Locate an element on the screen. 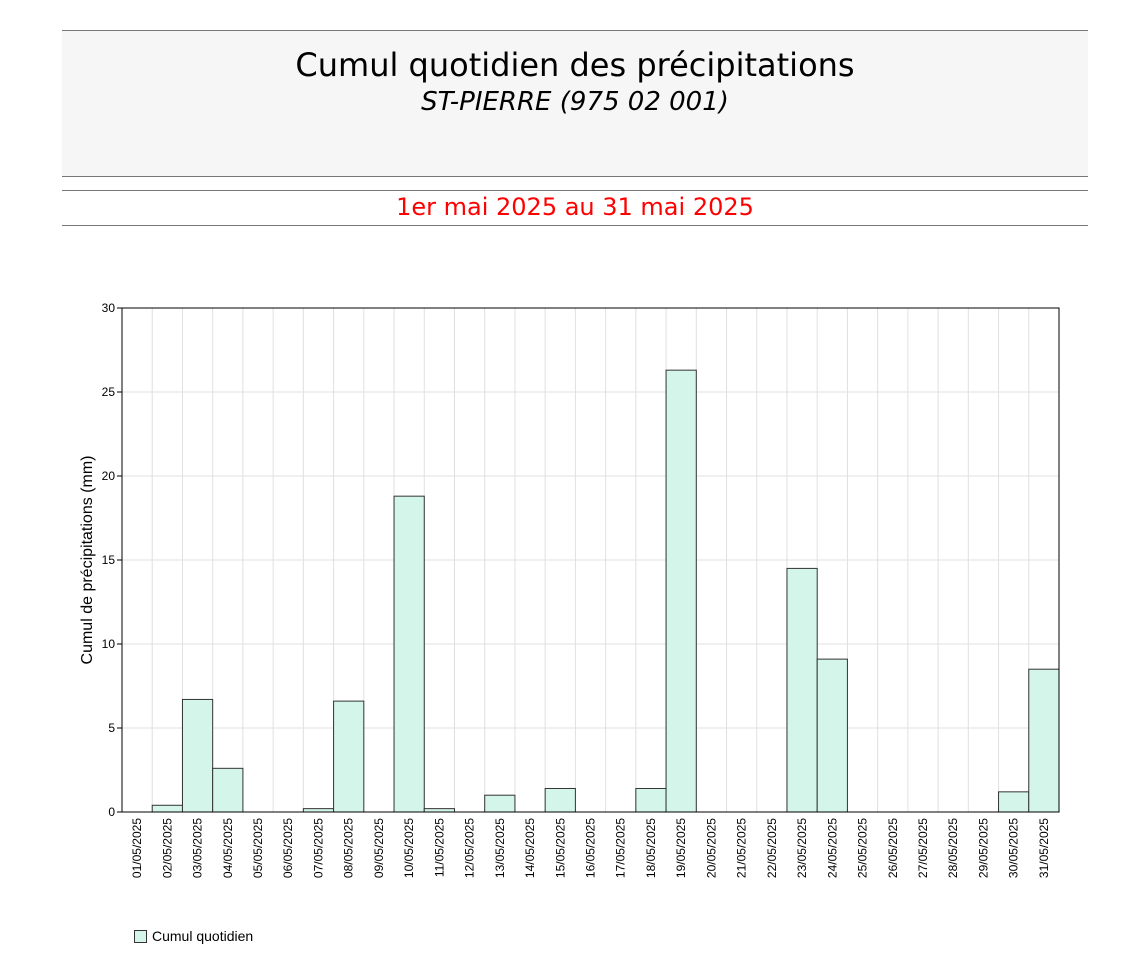 This screenshot has width=1142, height=979. x-tick-label: 18/05/2025 is located at coordinates (651, 848).